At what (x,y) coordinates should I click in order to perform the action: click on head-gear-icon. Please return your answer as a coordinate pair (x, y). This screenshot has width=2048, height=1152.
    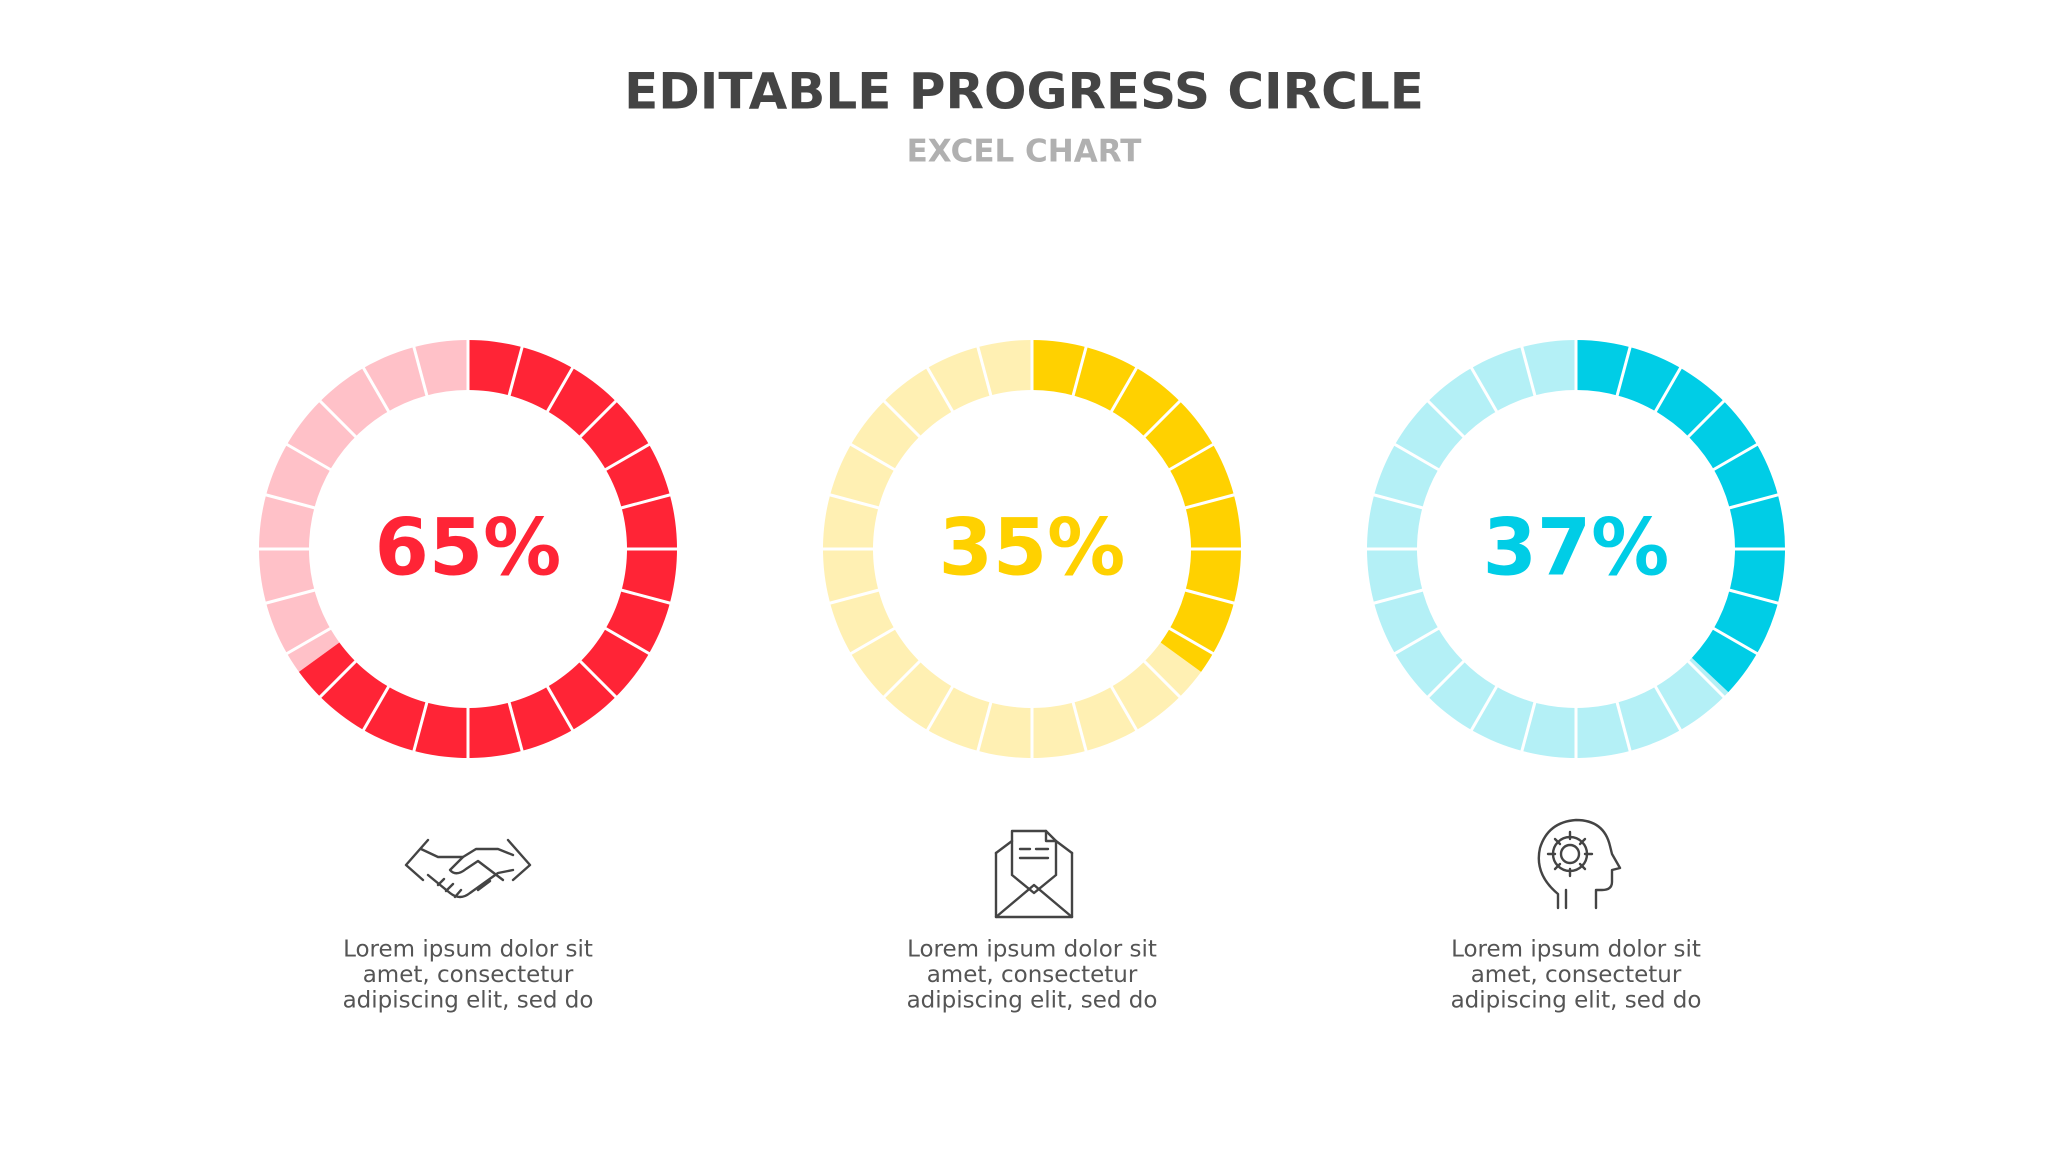
    Looking at the image, I should click on (1579, 864).